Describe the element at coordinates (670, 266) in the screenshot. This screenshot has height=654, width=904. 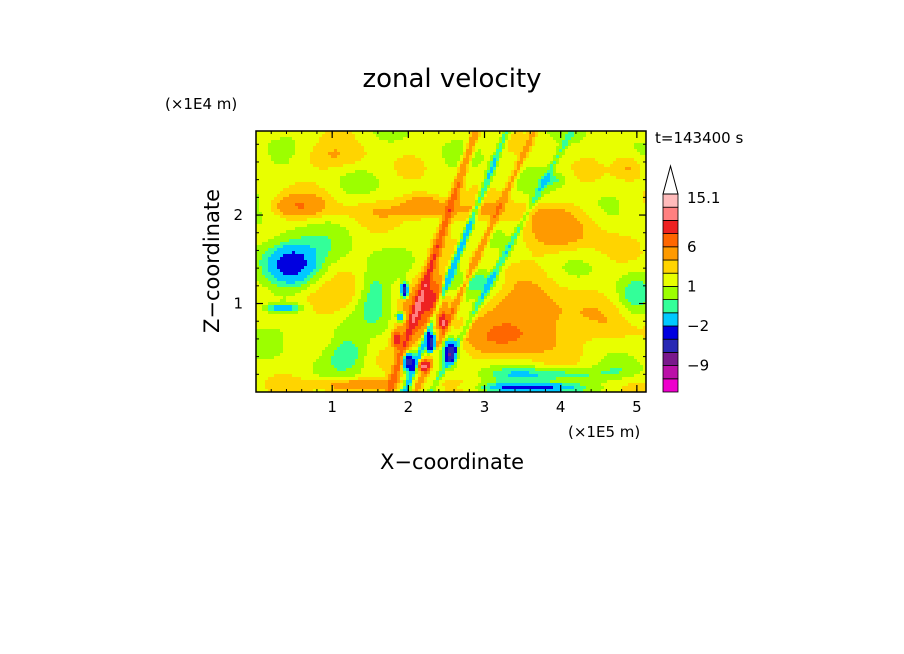
I see `colorbar-segment` at that location.